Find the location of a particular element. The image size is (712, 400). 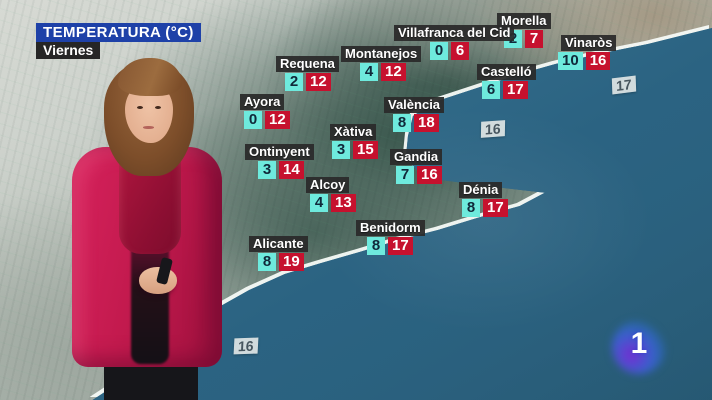

city-label: Vinaròs 10 16 is located at coordinates (587, 52).